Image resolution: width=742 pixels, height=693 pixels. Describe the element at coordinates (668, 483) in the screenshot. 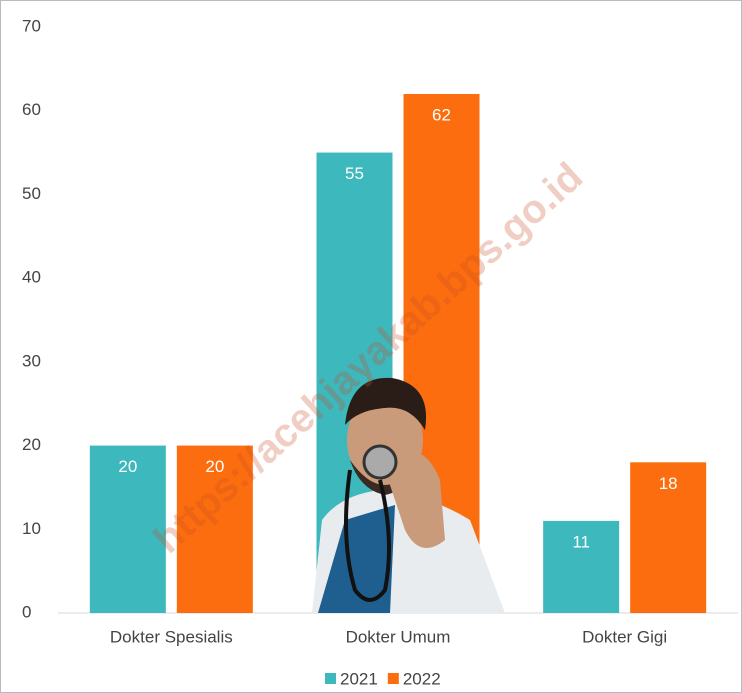

I see `value-label: 18` at that location.